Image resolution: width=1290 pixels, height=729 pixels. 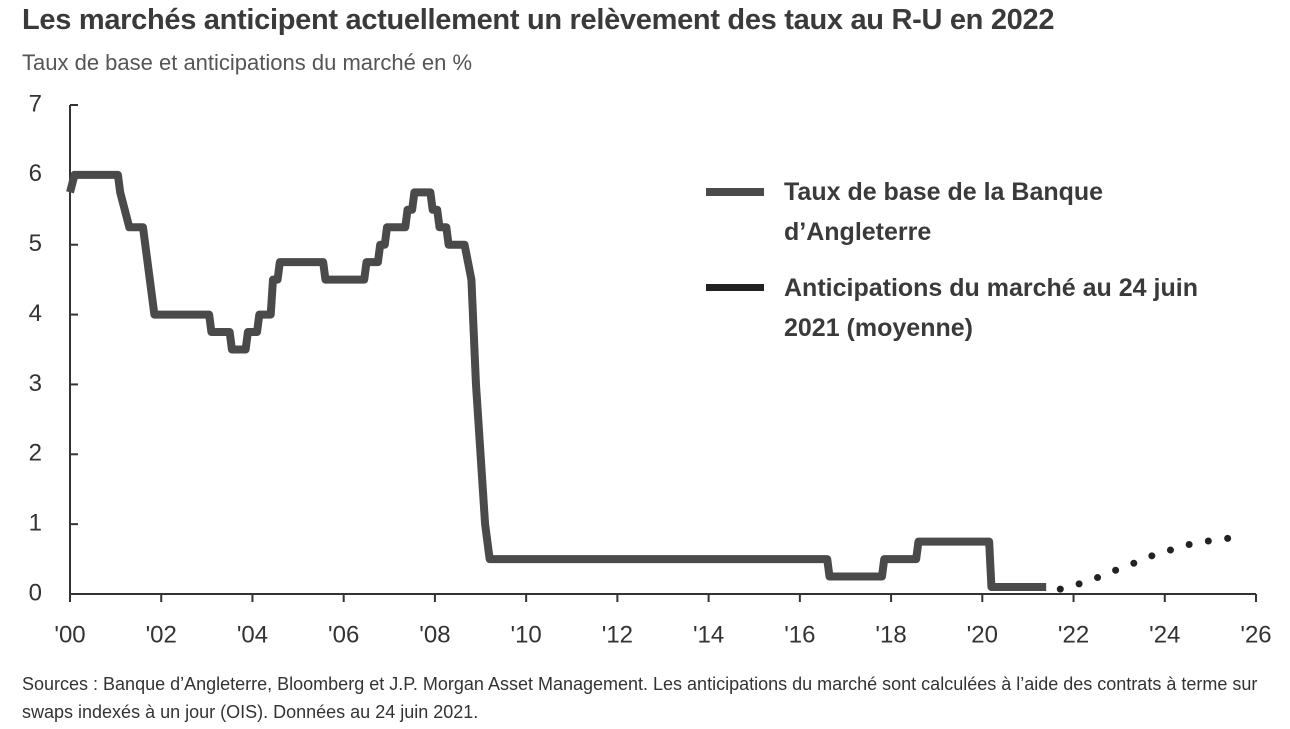 What do you see at coordinates (1255, 634) in the screenshot?
I see `x-tick-label: '26` at bounding box center [1255, 634].